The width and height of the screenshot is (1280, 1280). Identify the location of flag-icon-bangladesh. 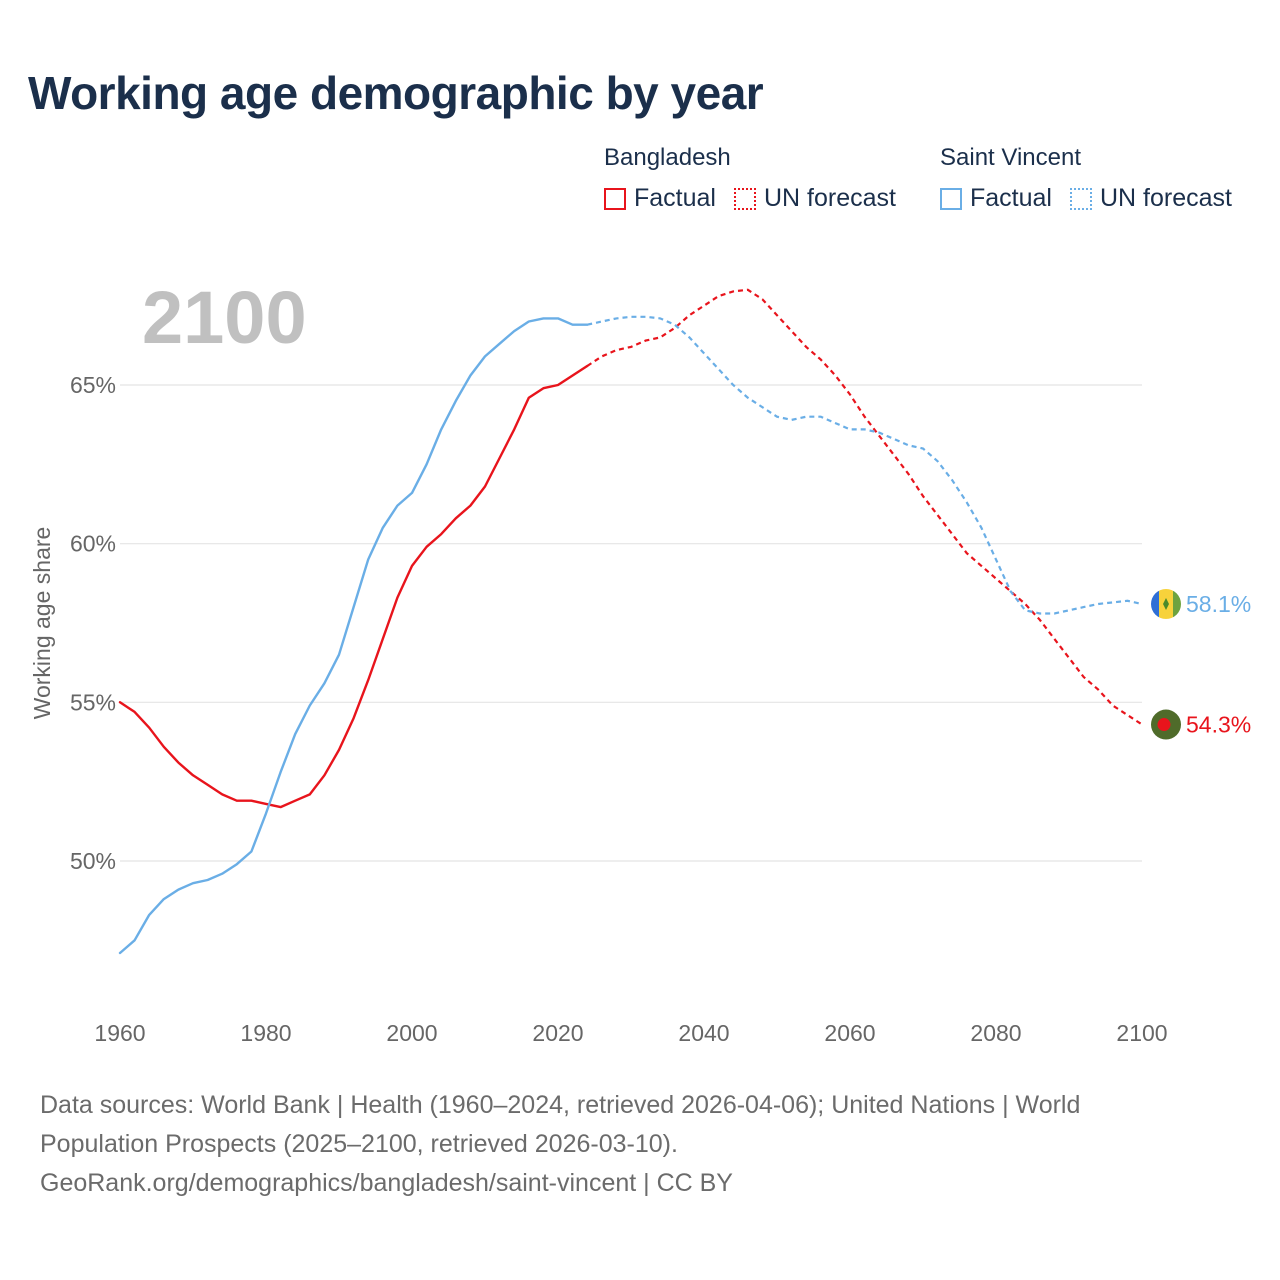
(1166, 724).